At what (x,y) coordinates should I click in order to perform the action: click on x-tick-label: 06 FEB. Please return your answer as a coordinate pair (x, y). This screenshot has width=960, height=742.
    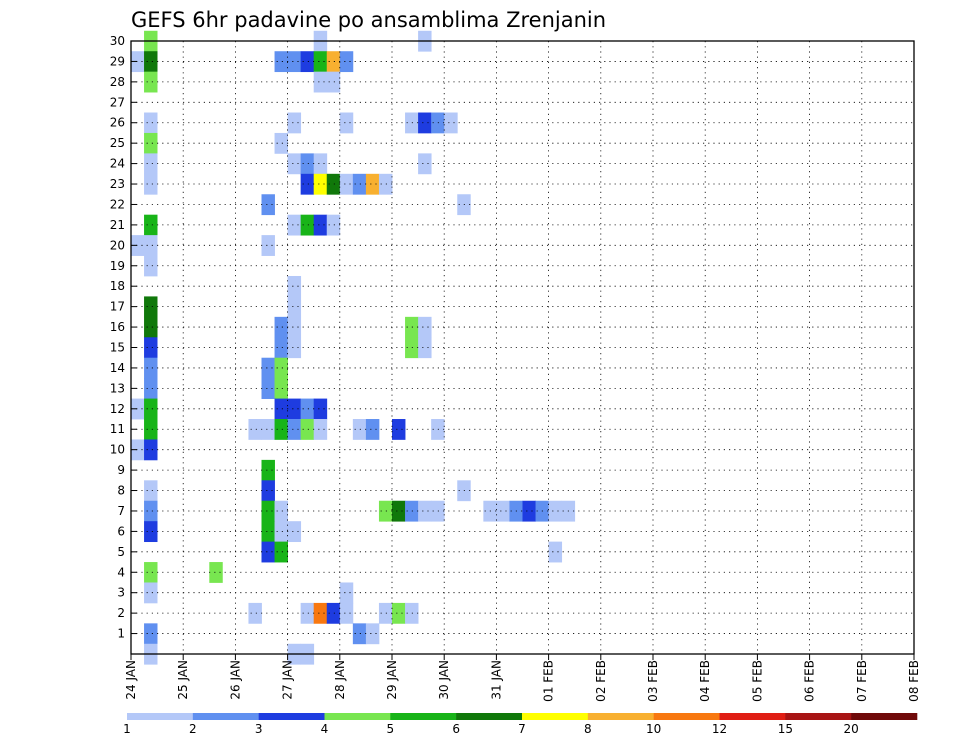
    Looking at the image, I should click on (810, 681).